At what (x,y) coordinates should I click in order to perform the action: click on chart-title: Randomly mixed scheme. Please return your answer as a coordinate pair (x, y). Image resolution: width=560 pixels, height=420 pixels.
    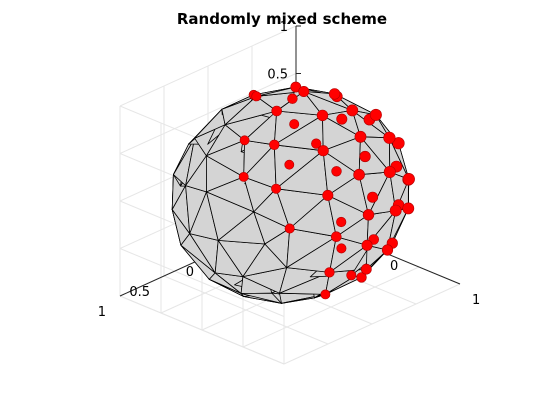
    Looking at the image, I should click on (282, 19).